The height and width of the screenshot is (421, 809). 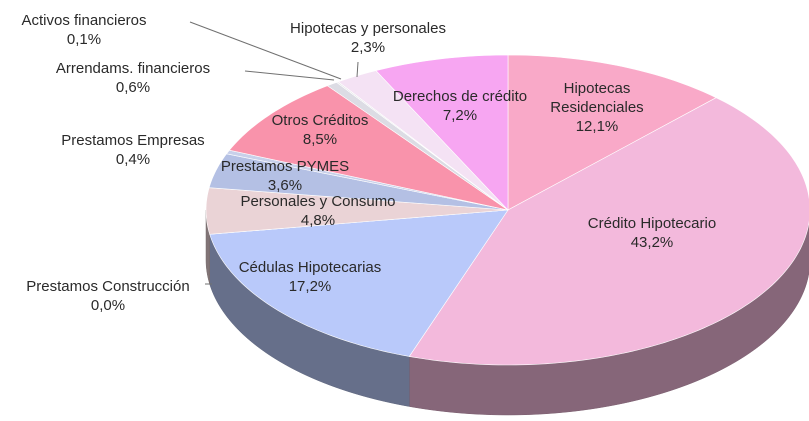 I want to click on label-name: Hipotecas Residenciales, so click(x=597, y=98).